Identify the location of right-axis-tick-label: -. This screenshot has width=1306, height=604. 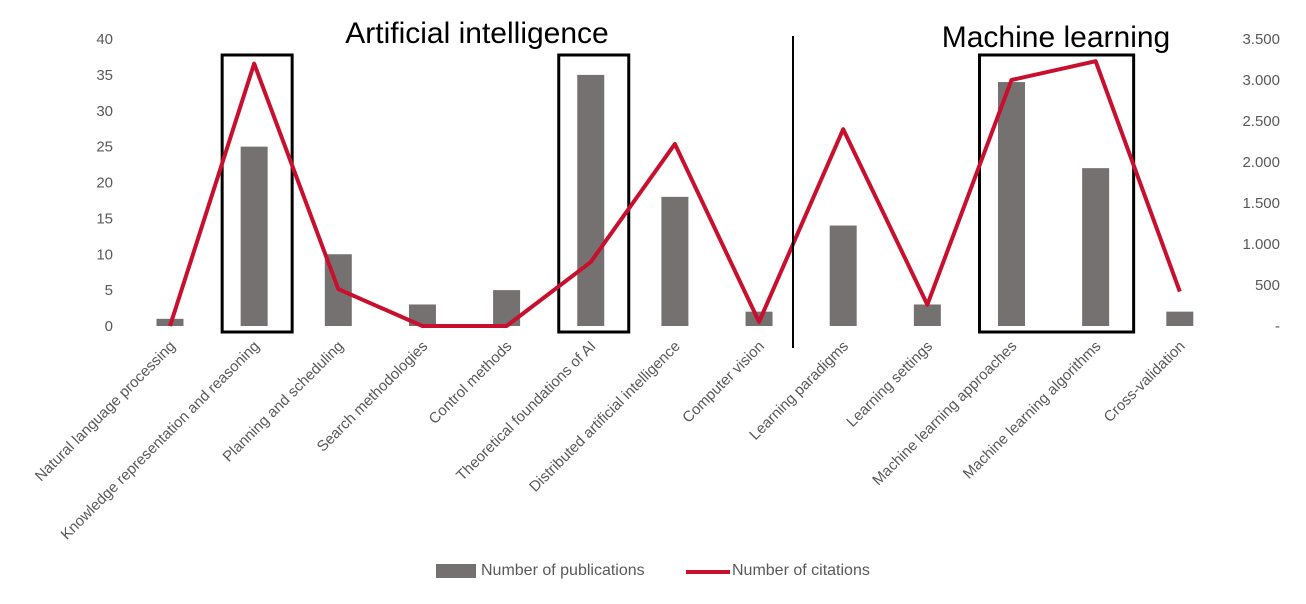
(1277, 326).